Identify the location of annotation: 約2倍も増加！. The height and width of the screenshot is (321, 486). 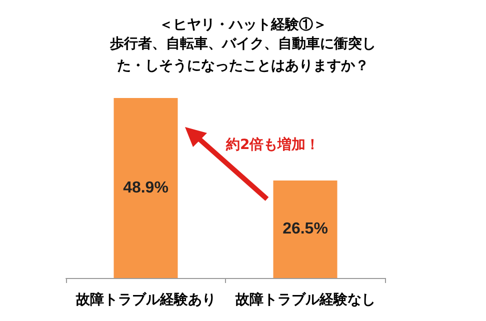
(273, 145).